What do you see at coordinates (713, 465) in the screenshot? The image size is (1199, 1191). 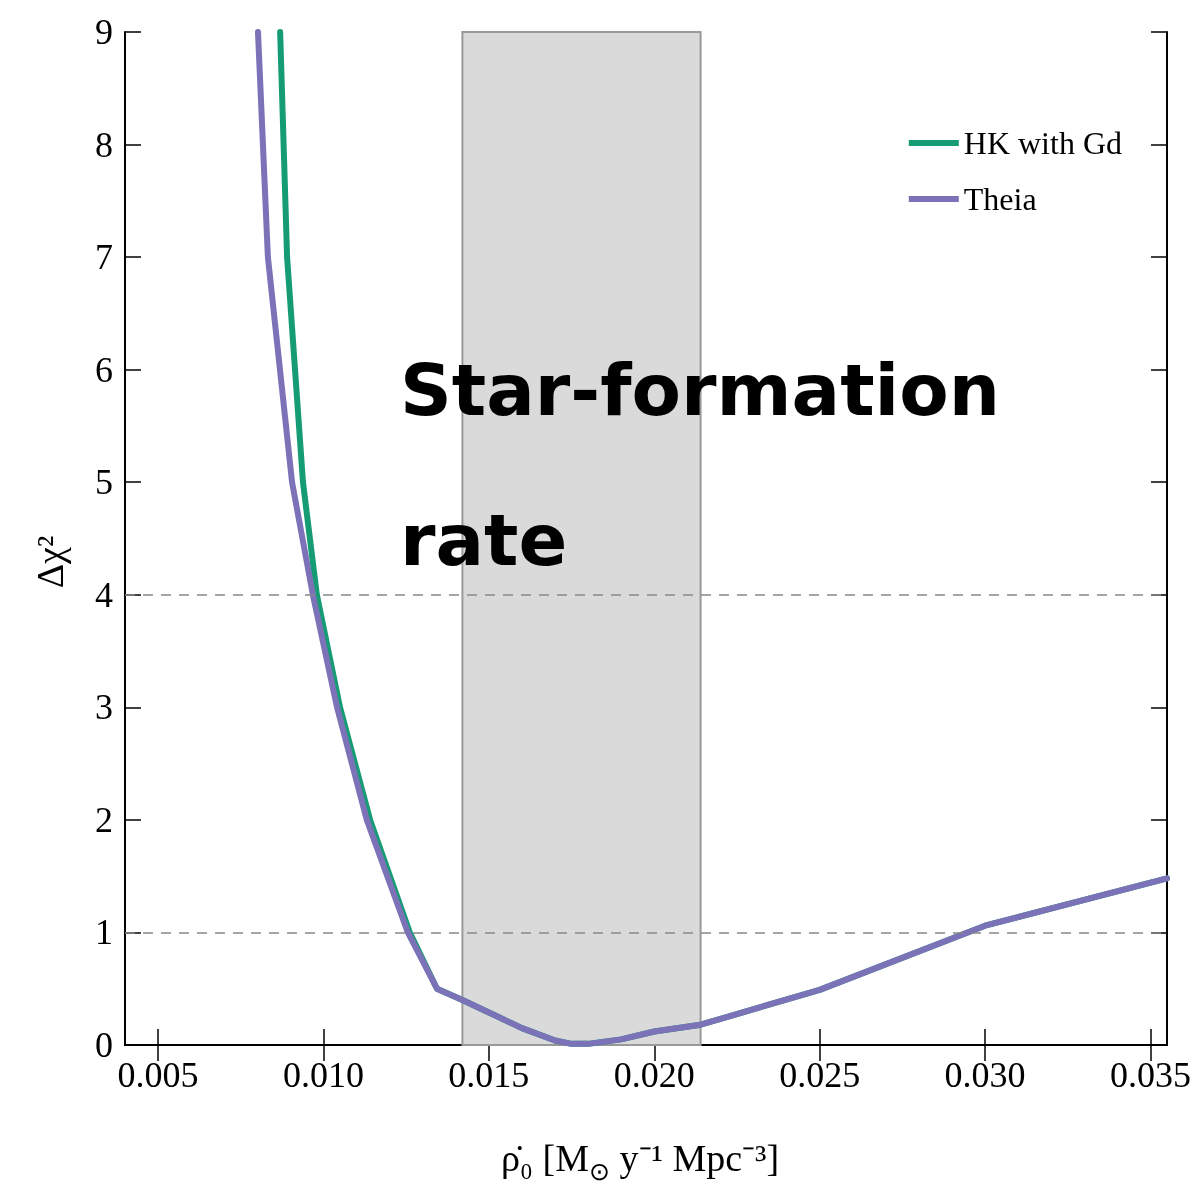 I see `annotation: Star-formation rate` at bounding box center [713, 465].